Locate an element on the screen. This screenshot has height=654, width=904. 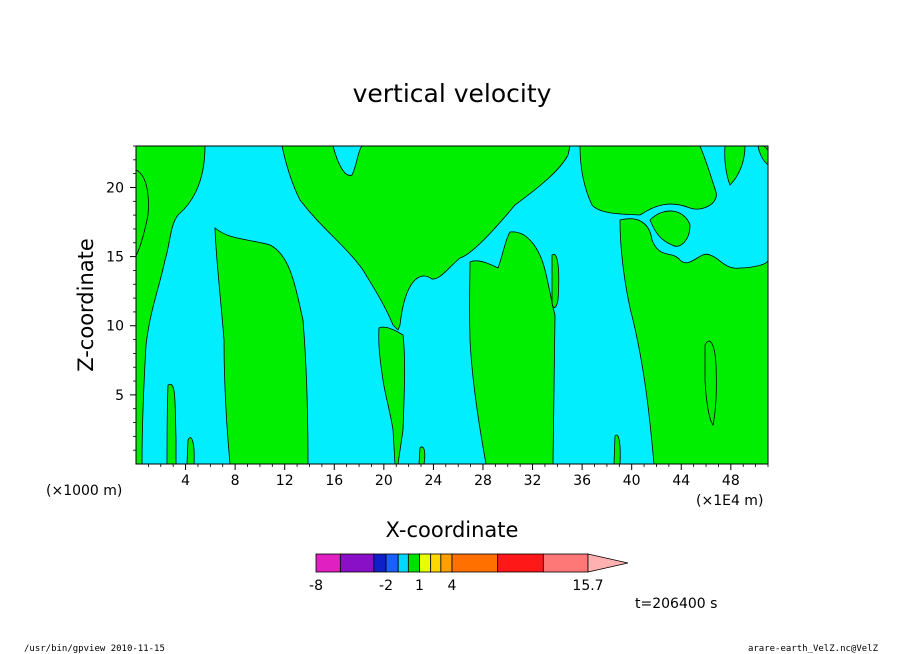
x-tick-label: 48 is located at coordinates (731, 481).